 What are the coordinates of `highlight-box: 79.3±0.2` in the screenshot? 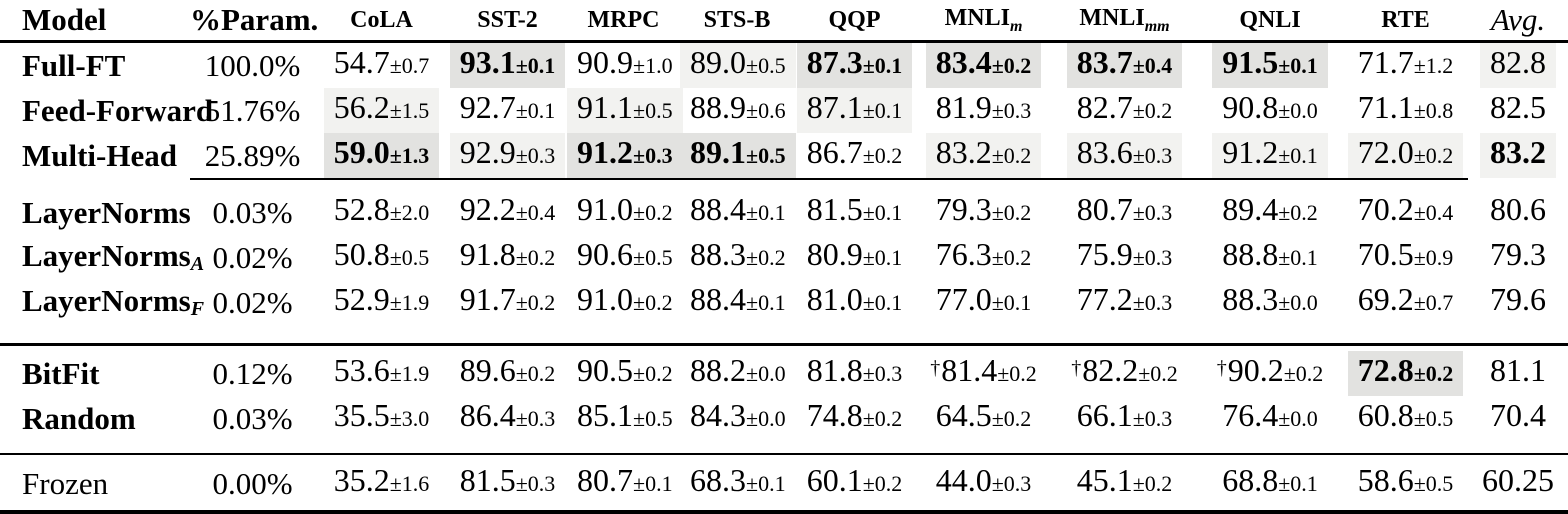 It's located at (984, 212).